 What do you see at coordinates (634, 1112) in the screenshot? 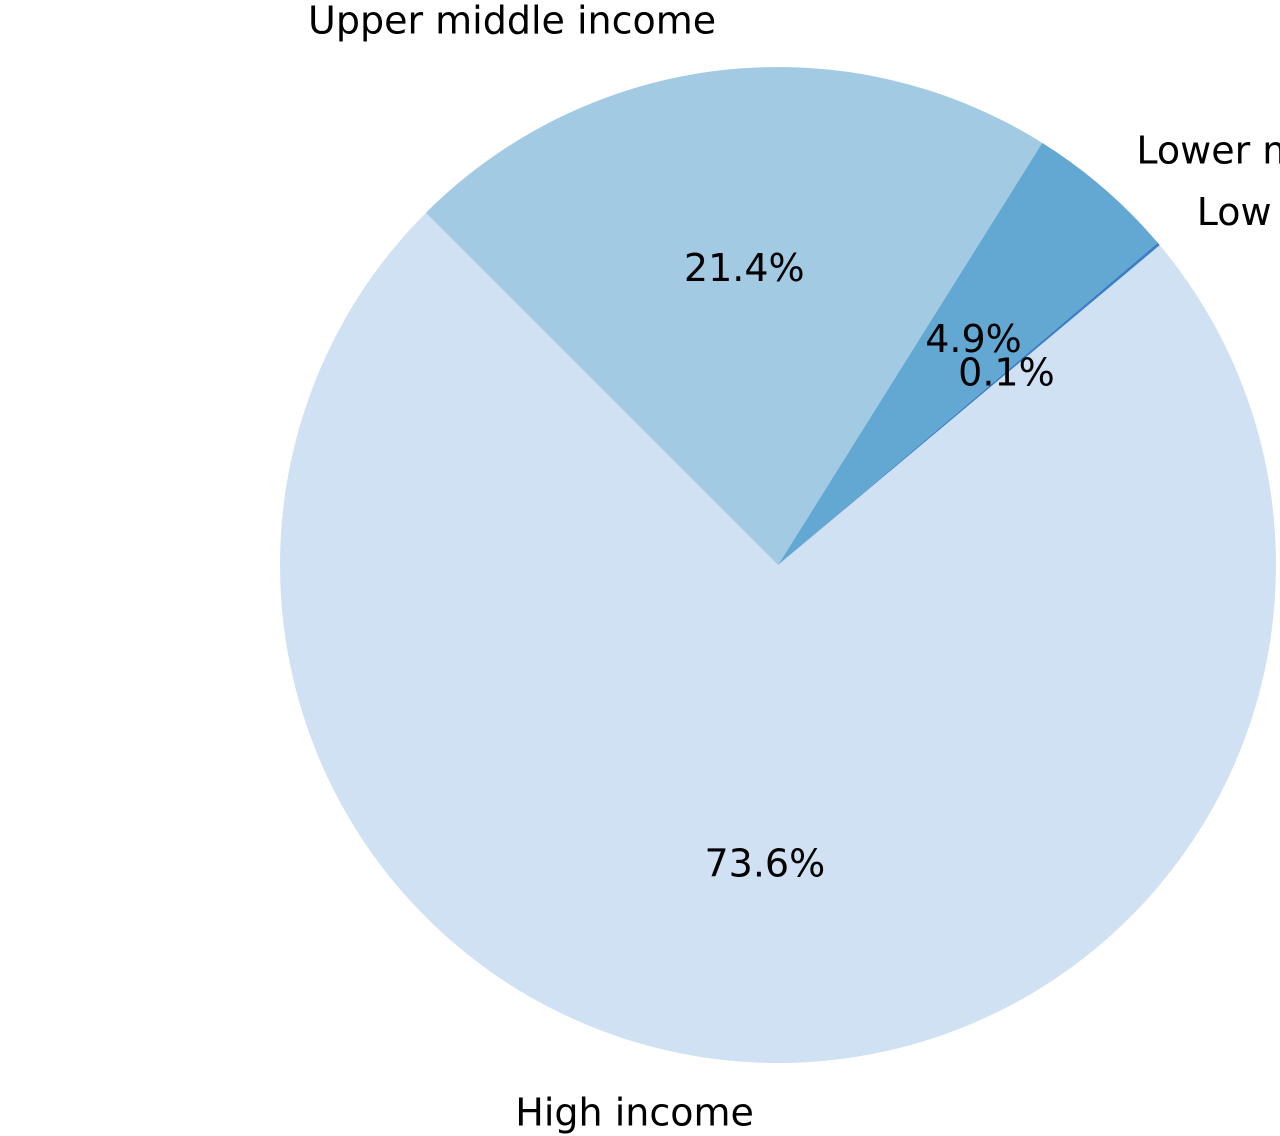
I see `slice-label-high-income: High income` at bounding box center [634, 1112].